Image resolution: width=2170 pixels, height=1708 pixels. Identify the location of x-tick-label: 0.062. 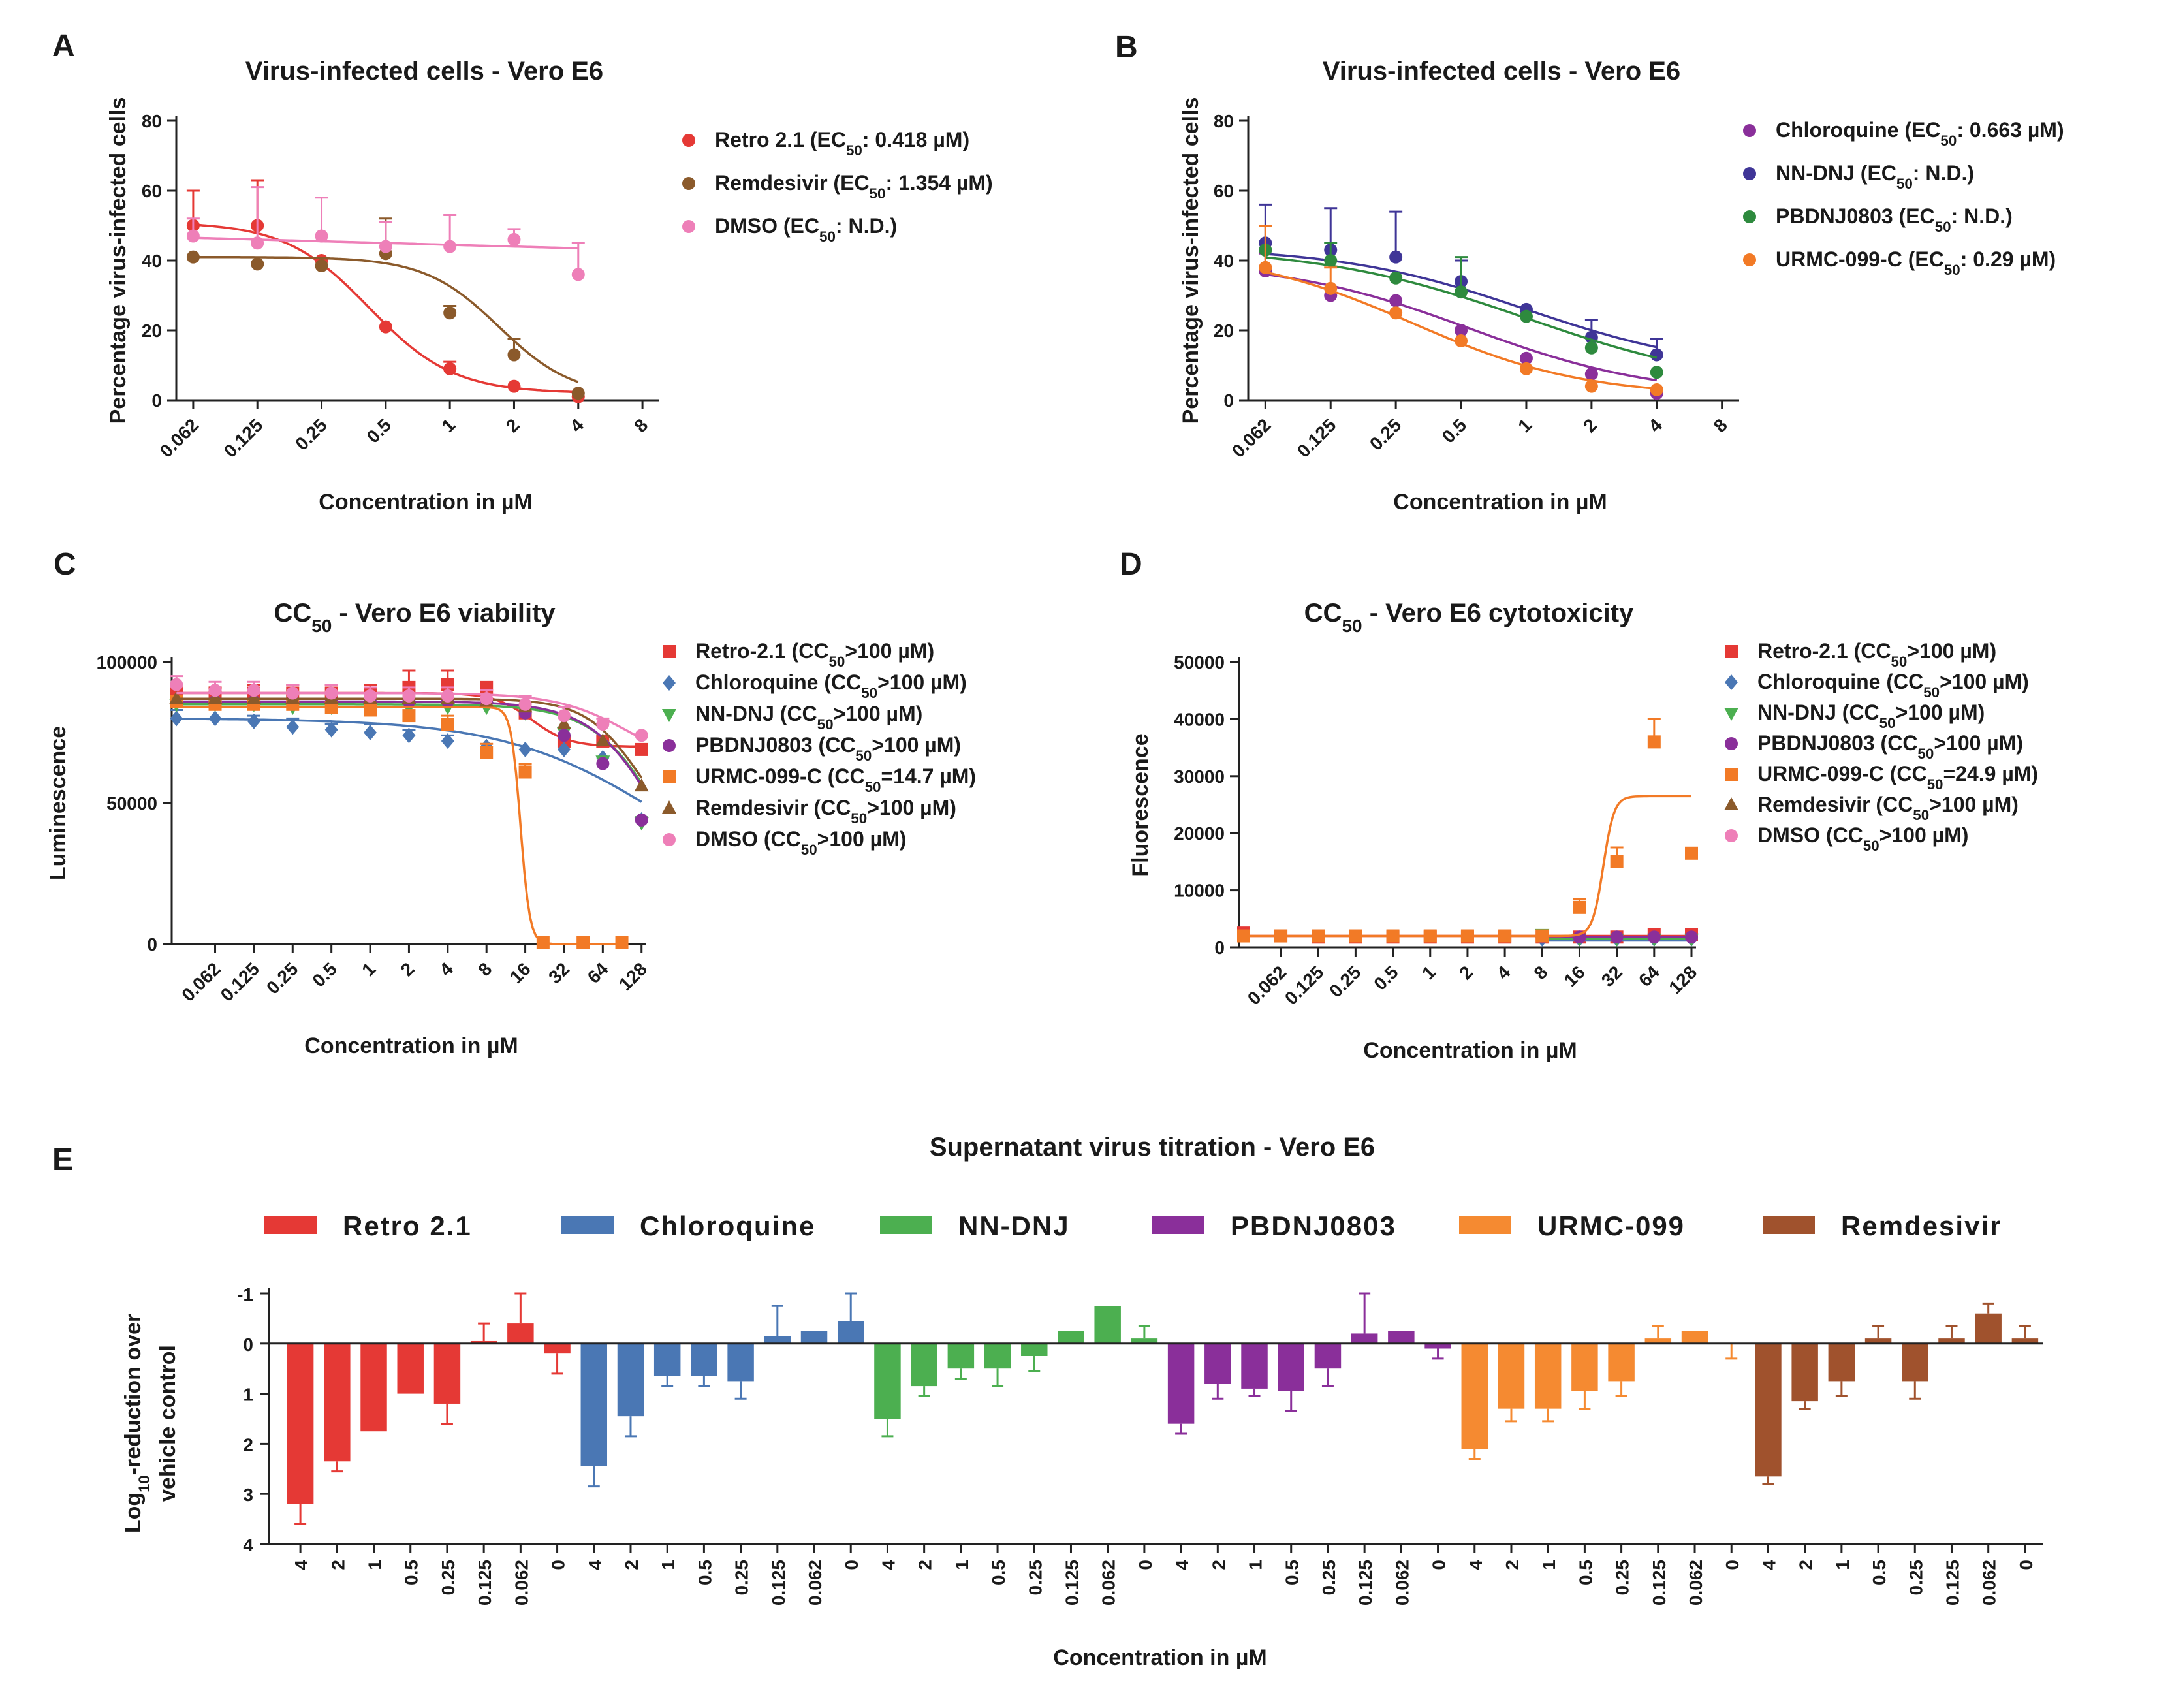
(1109, 1582).